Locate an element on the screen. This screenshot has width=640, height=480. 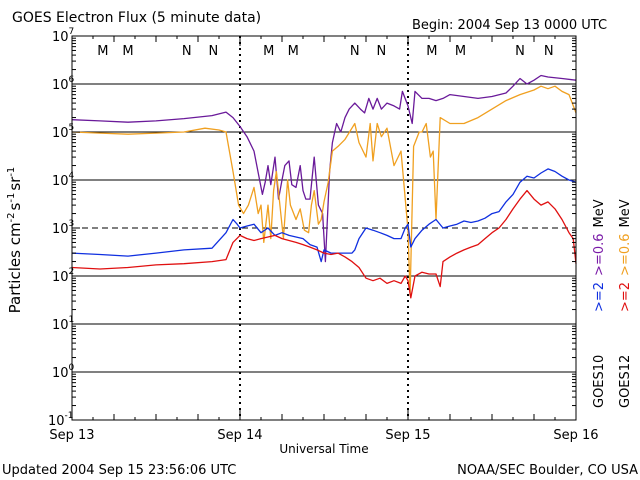
x-tick-label: Sep 14 is located at coordinates (239, 435).